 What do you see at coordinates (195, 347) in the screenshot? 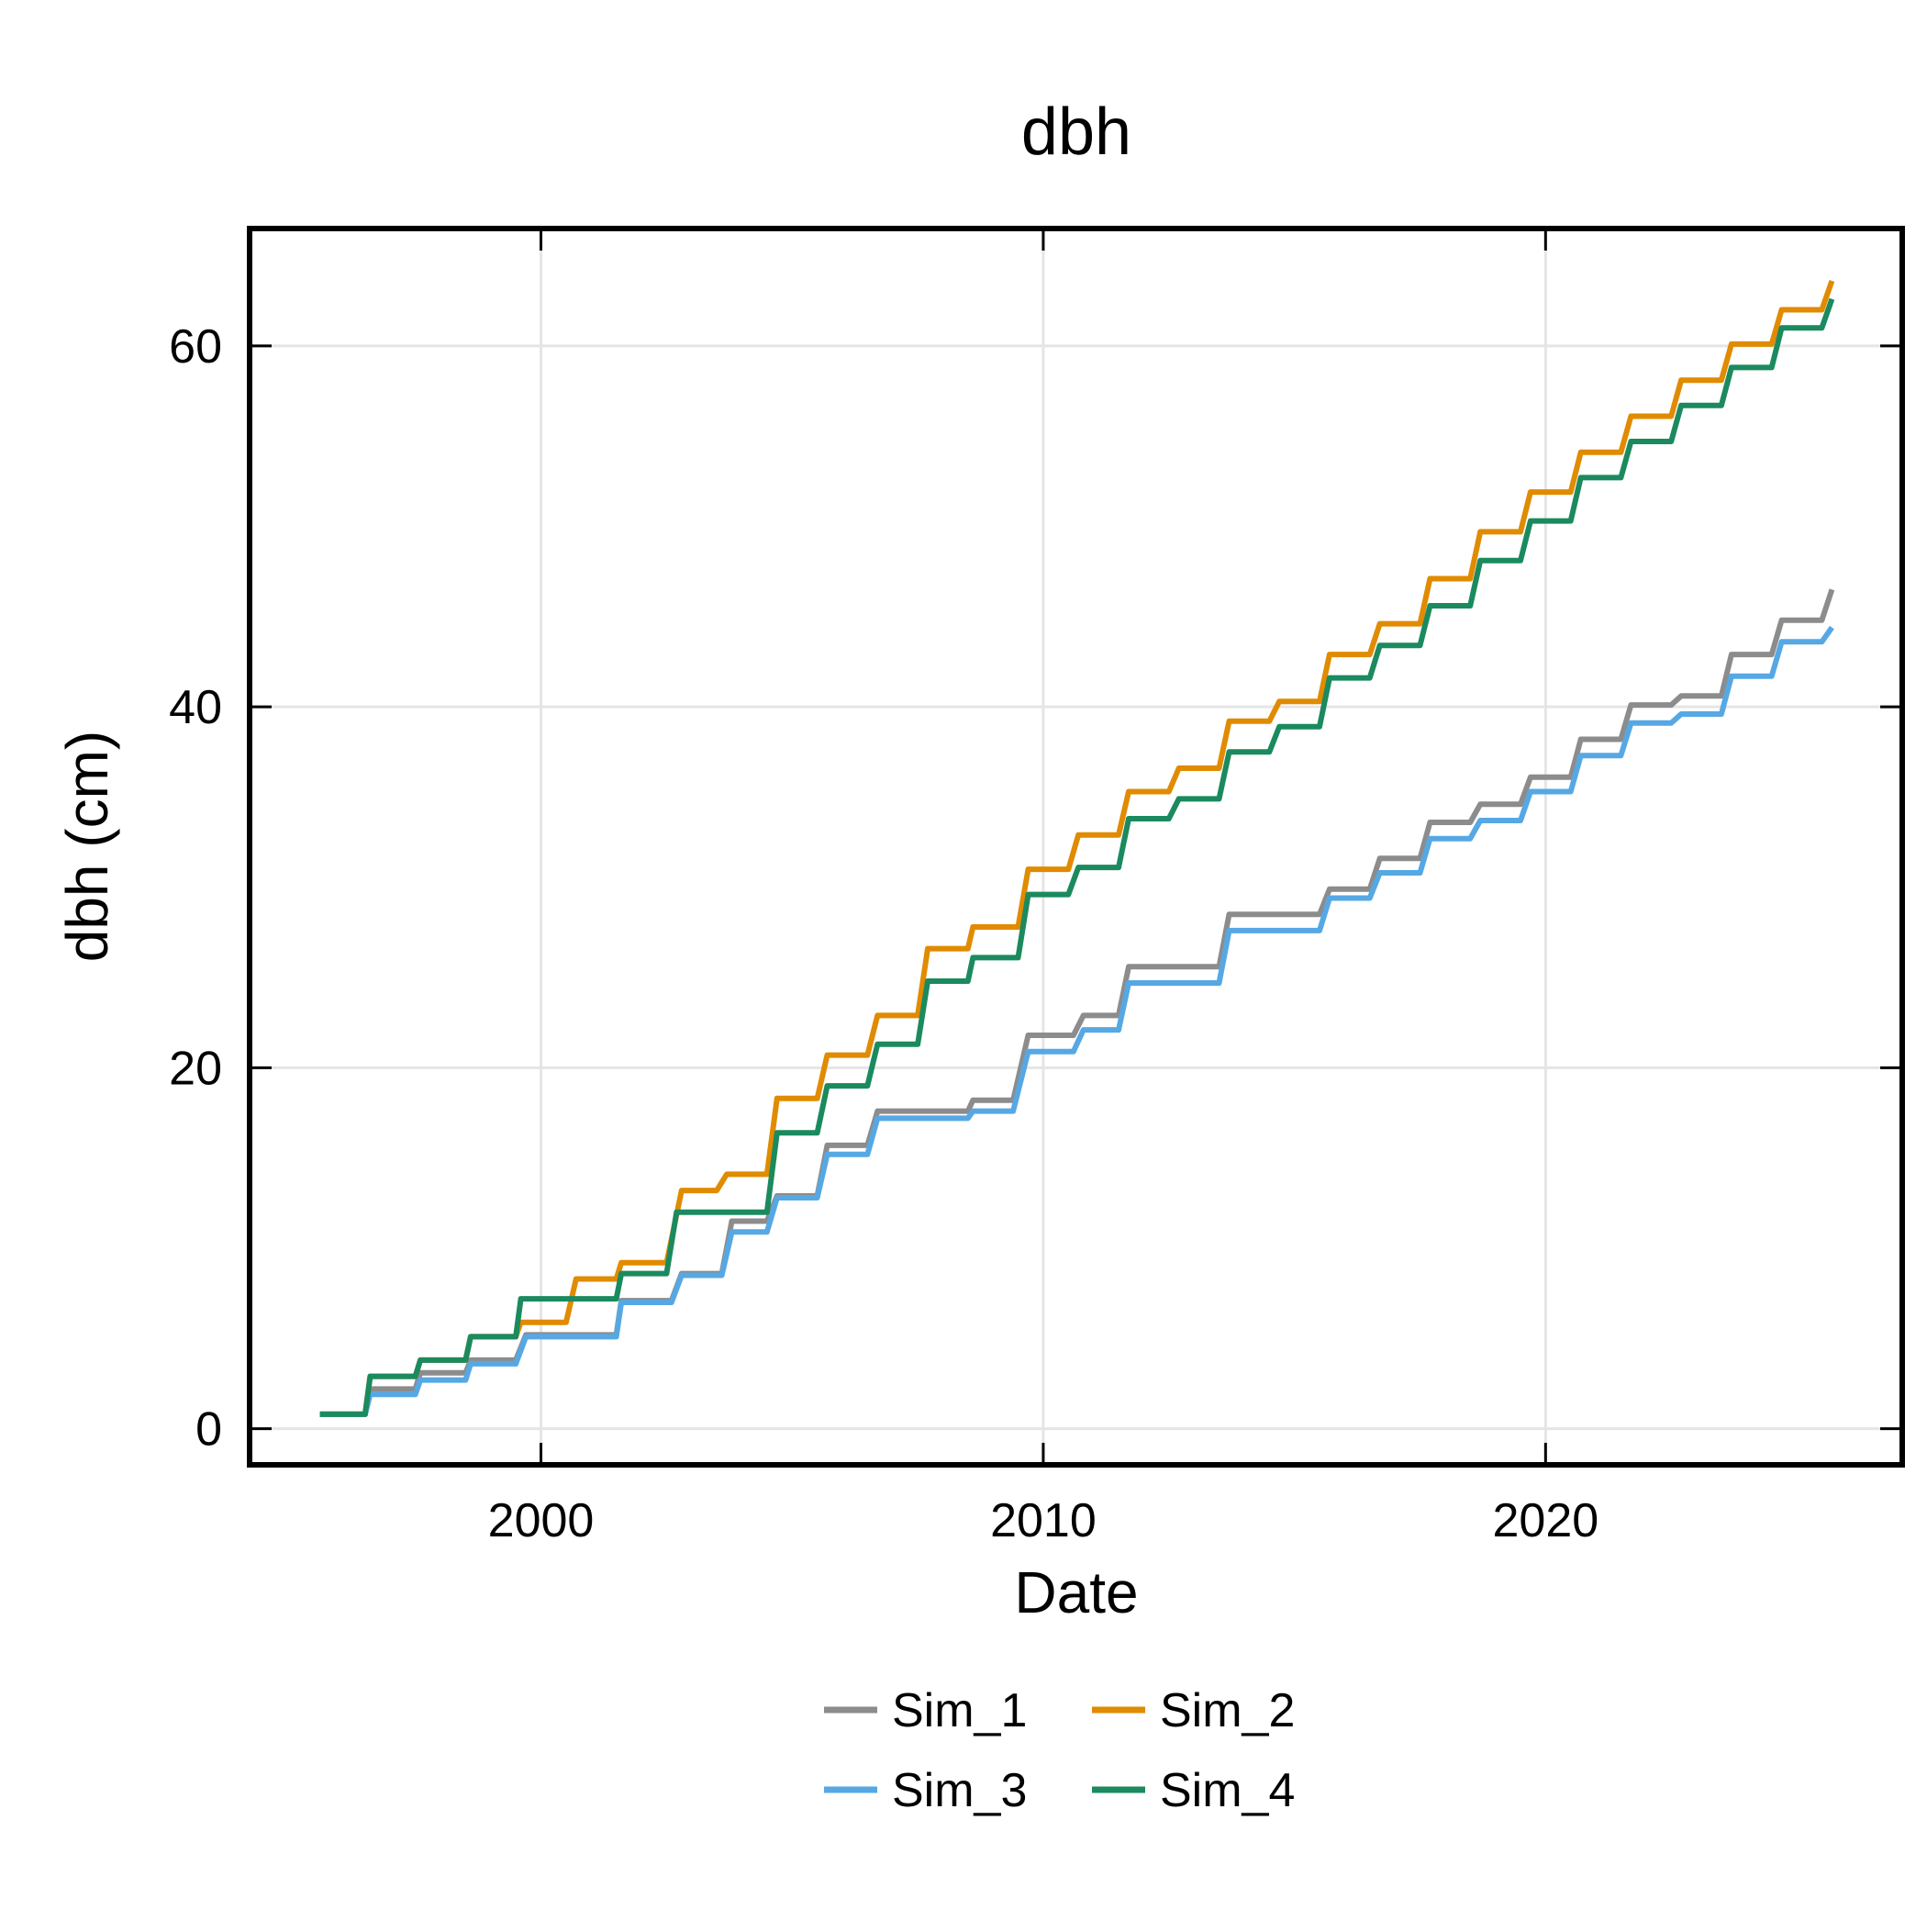
I see `y-tick-label: 60` at bounding box center [195, 347].